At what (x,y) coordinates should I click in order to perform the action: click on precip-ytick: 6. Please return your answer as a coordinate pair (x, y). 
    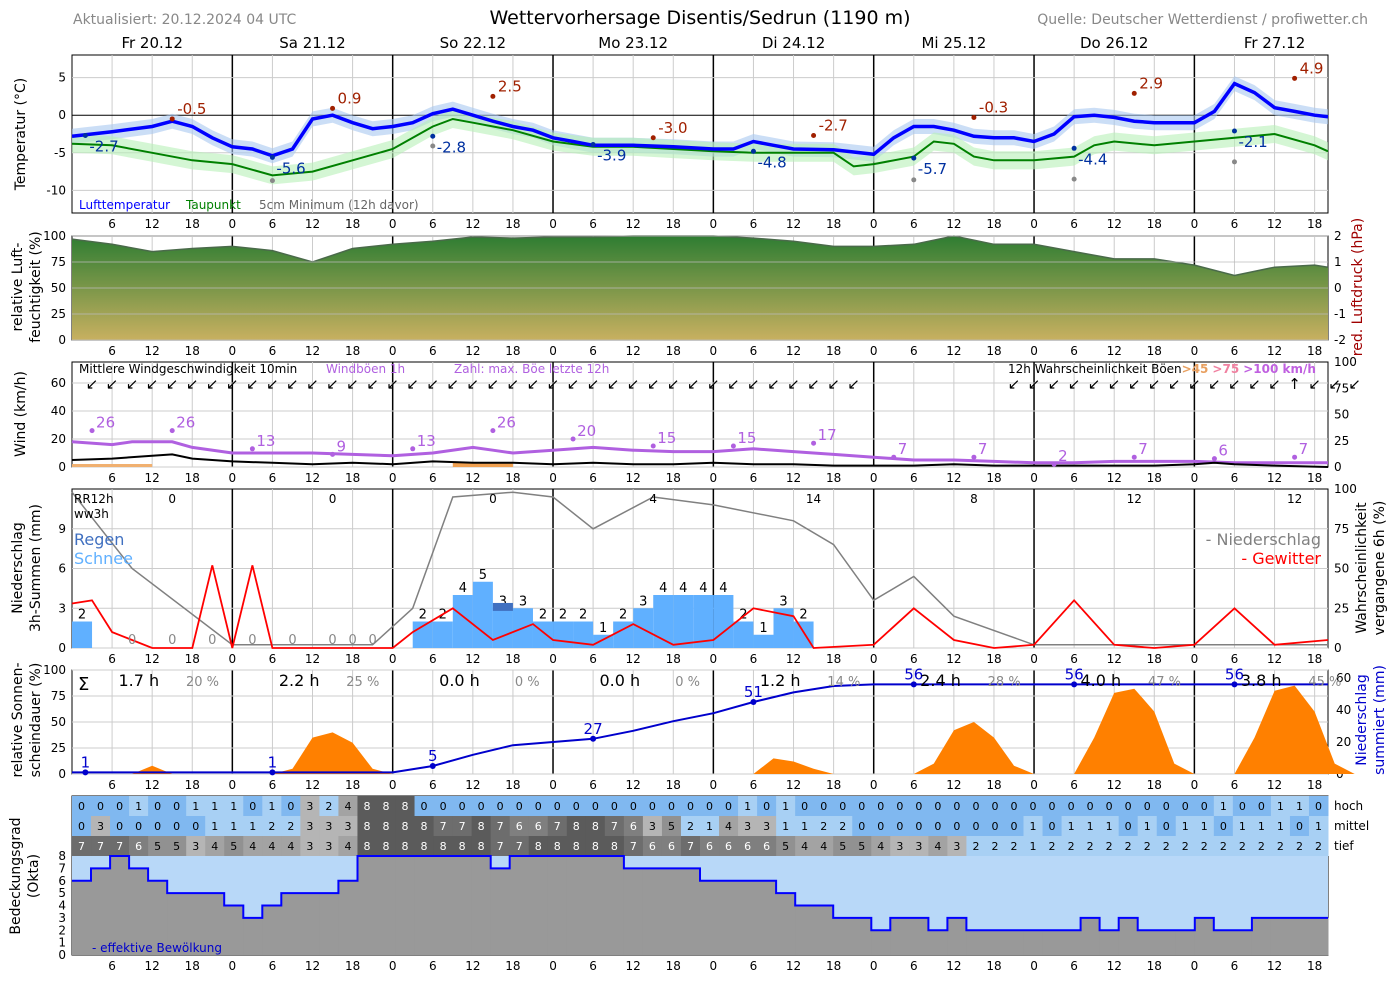
    Looking at the image, I should click on (62, 569).